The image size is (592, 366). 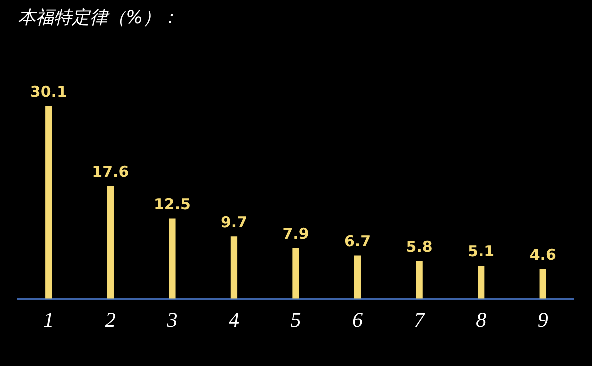 I want to click on data-label: 5.1, so click(x=481, y=251).